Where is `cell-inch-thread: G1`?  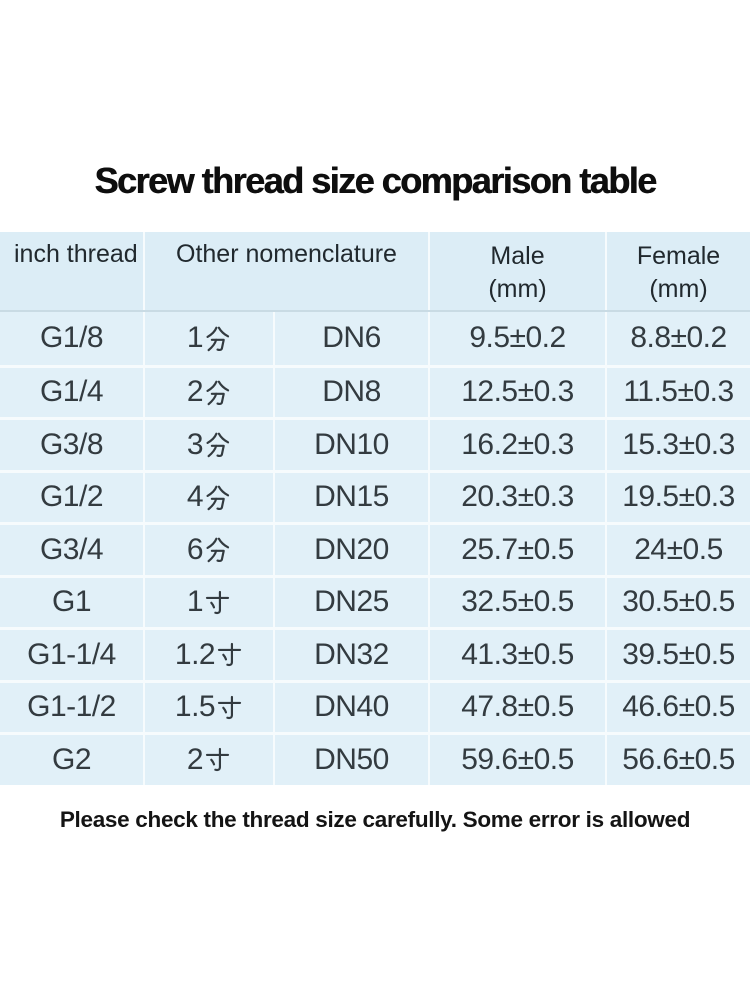
cell-inch-thread: G1 is located at coordinates (71, 602).